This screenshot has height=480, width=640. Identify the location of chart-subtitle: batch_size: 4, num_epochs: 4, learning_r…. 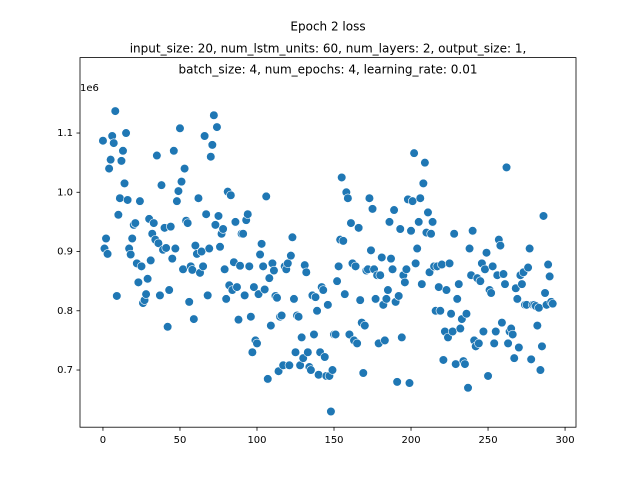
(328, 70).